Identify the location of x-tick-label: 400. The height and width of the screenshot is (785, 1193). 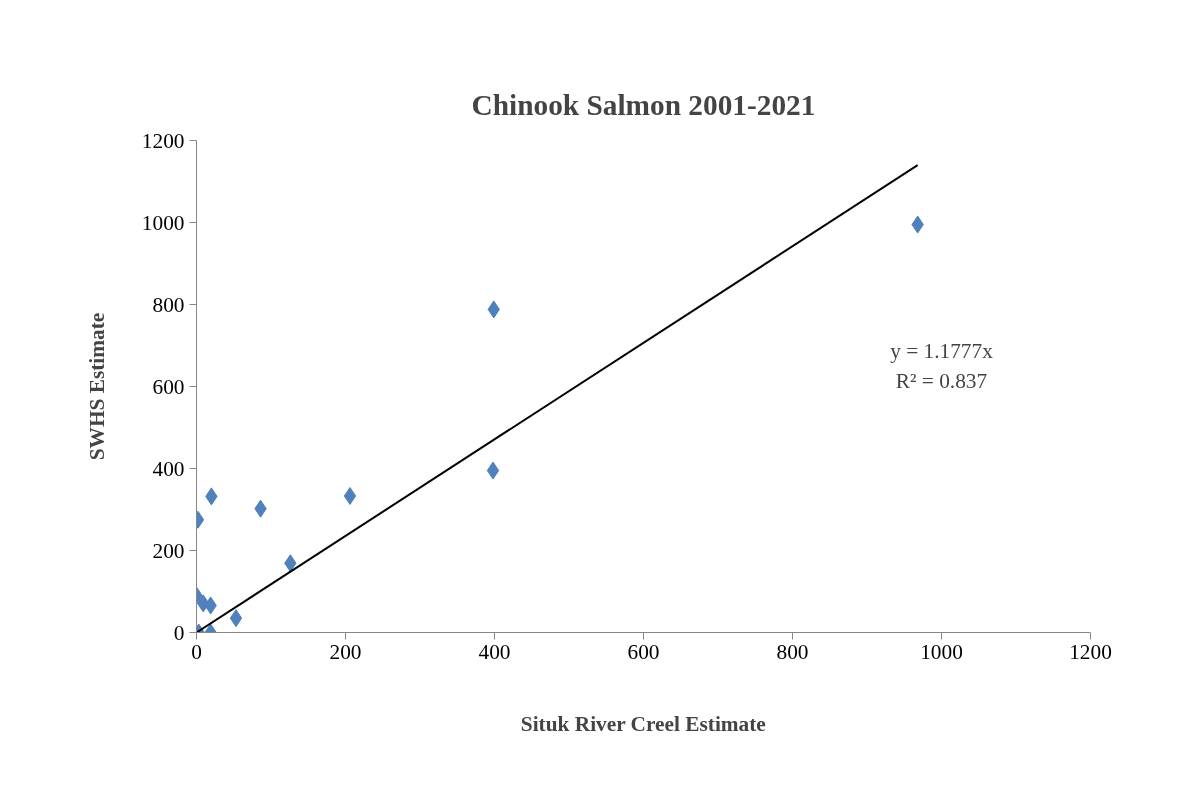
(494, 651).